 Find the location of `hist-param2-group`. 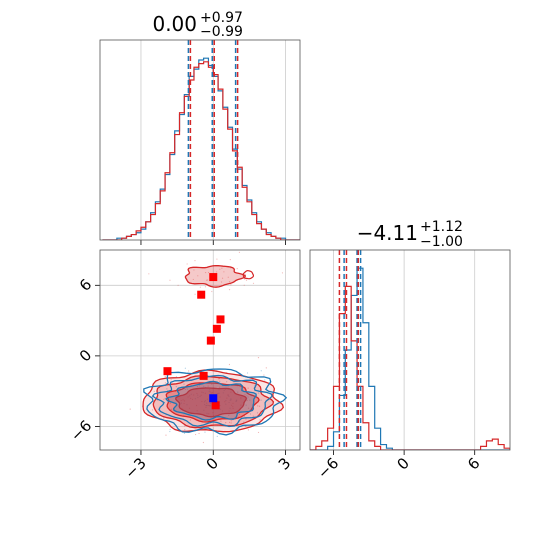

hist-param2-group is located at coordinates (410, 350).